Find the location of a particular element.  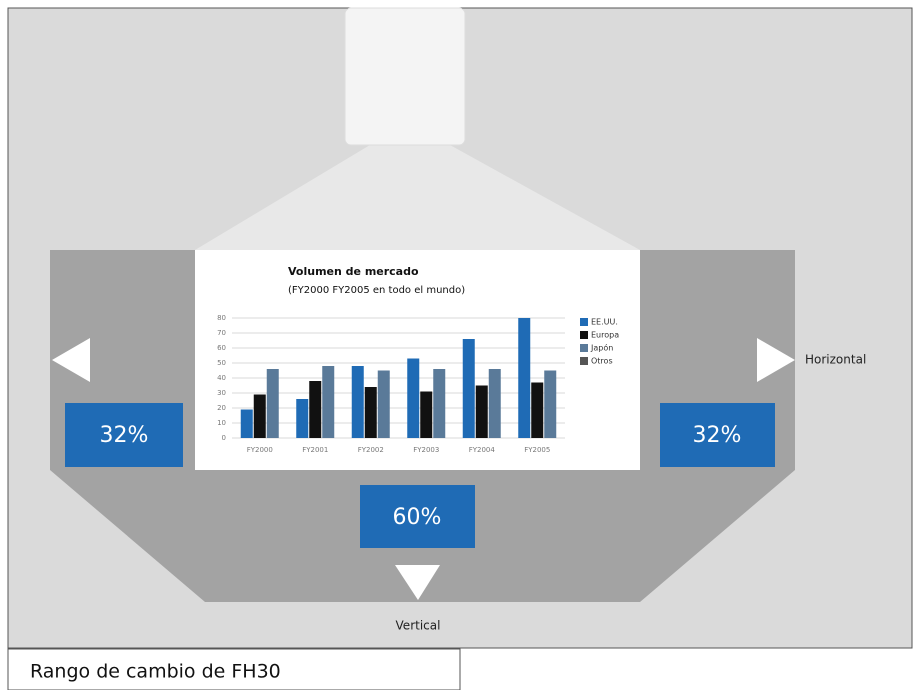

y-tick-label: 70 is located at coordinates (221, 333).